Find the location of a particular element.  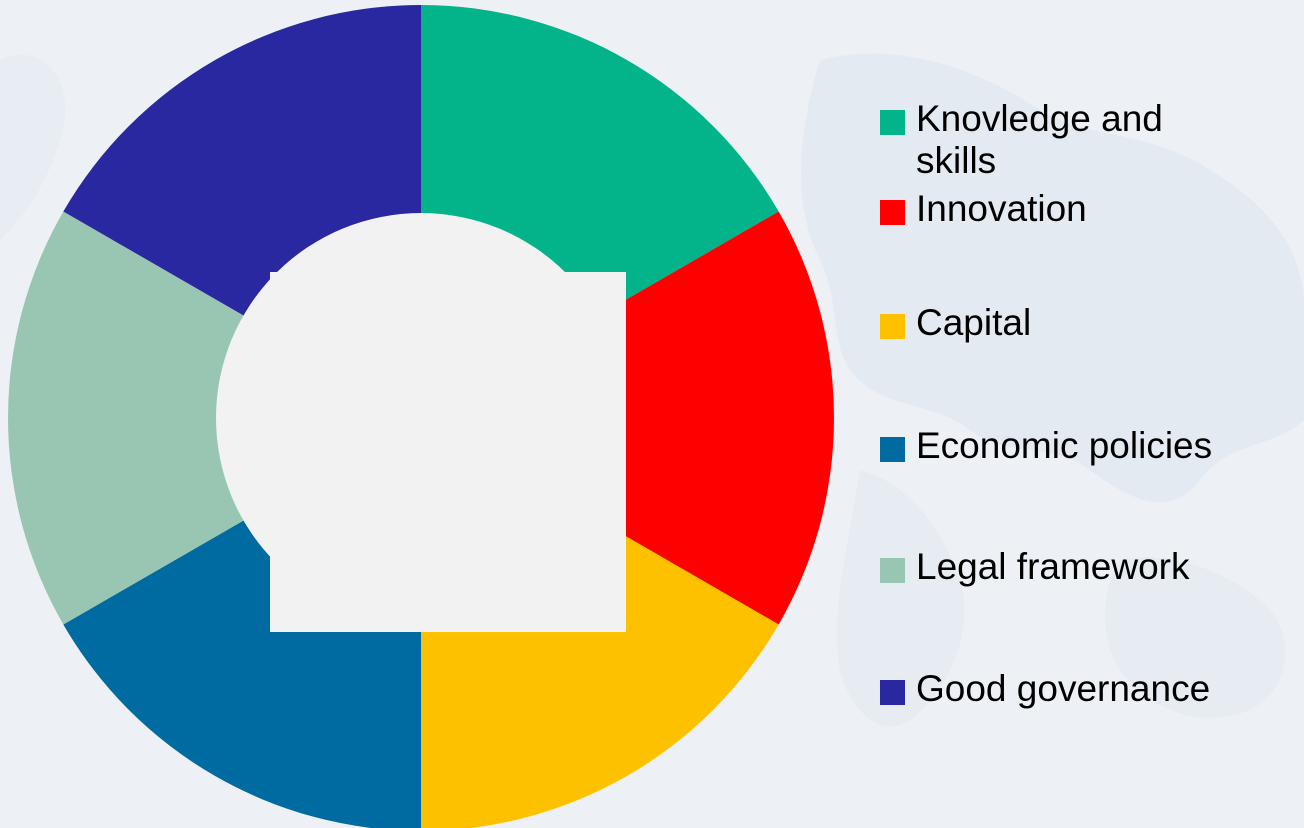

legend-label: Economic policies is located at coordinates (1064, 445).